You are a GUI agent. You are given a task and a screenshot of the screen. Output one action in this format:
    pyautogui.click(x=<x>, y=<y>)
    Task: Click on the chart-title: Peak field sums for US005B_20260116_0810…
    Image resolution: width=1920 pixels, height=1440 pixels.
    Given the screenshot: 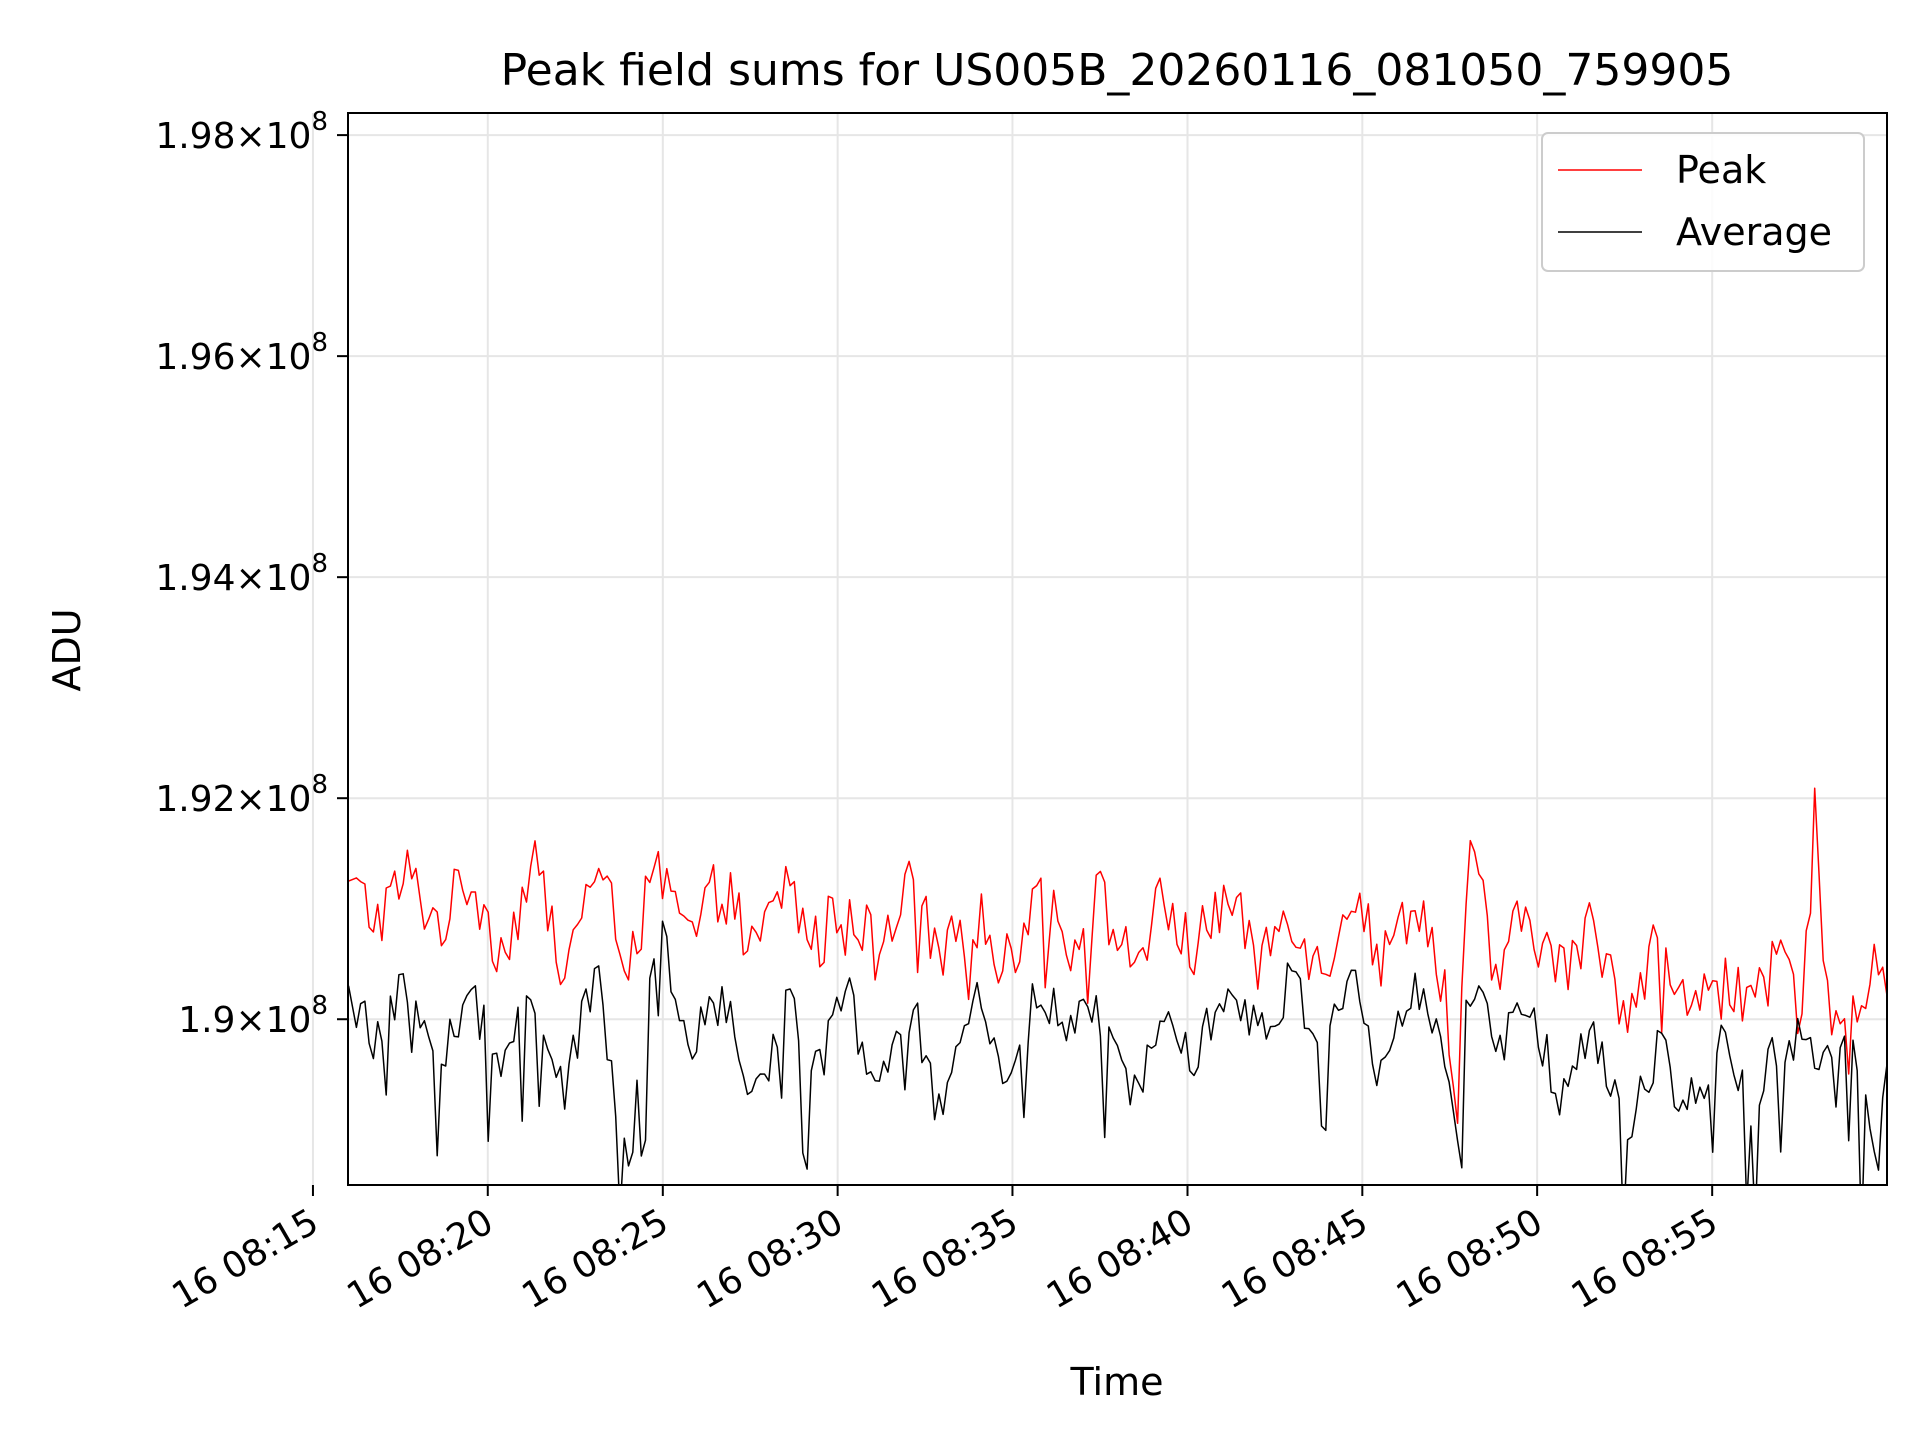 What is the action you would take?
    pyautogui.click(x=1117, y=70)
    